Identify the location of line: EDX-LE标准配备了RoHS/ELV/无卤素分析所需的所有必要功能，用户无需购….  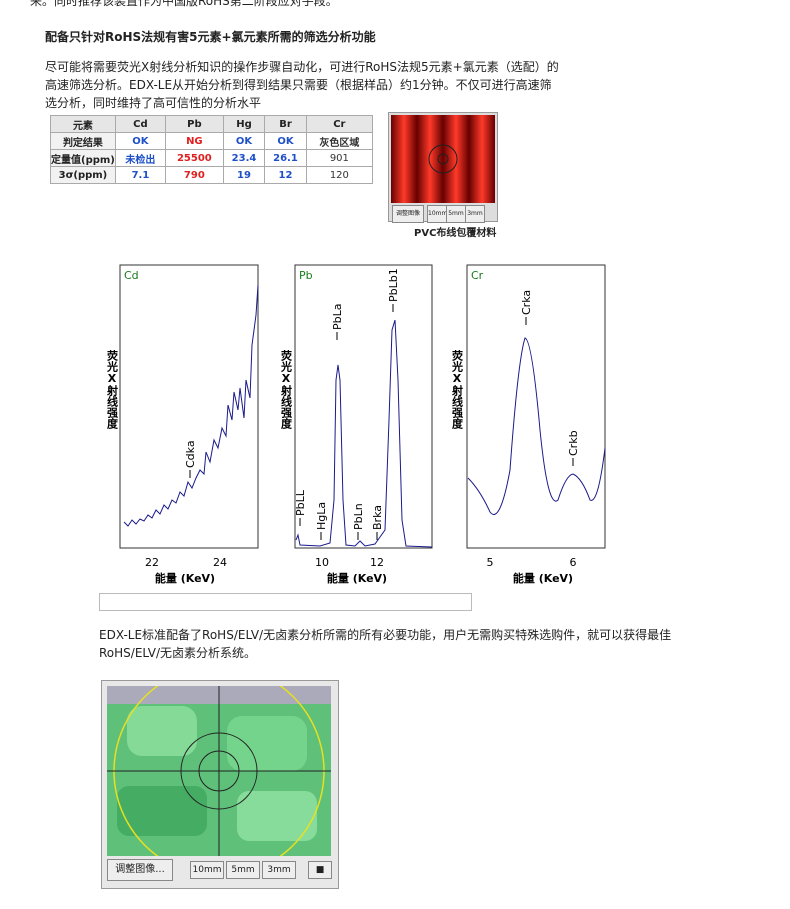
(385, 635).